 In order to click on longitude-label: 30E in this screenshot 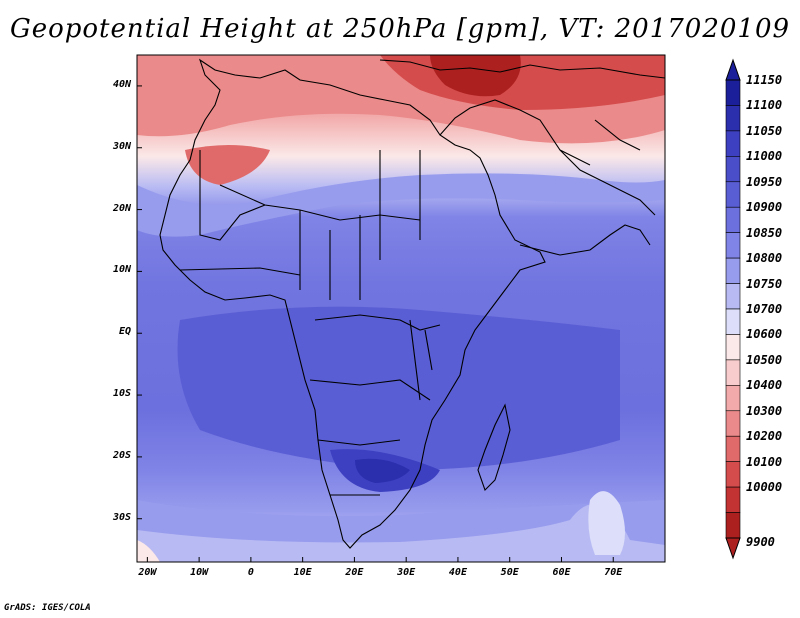, I will do `click(406, 572)`.